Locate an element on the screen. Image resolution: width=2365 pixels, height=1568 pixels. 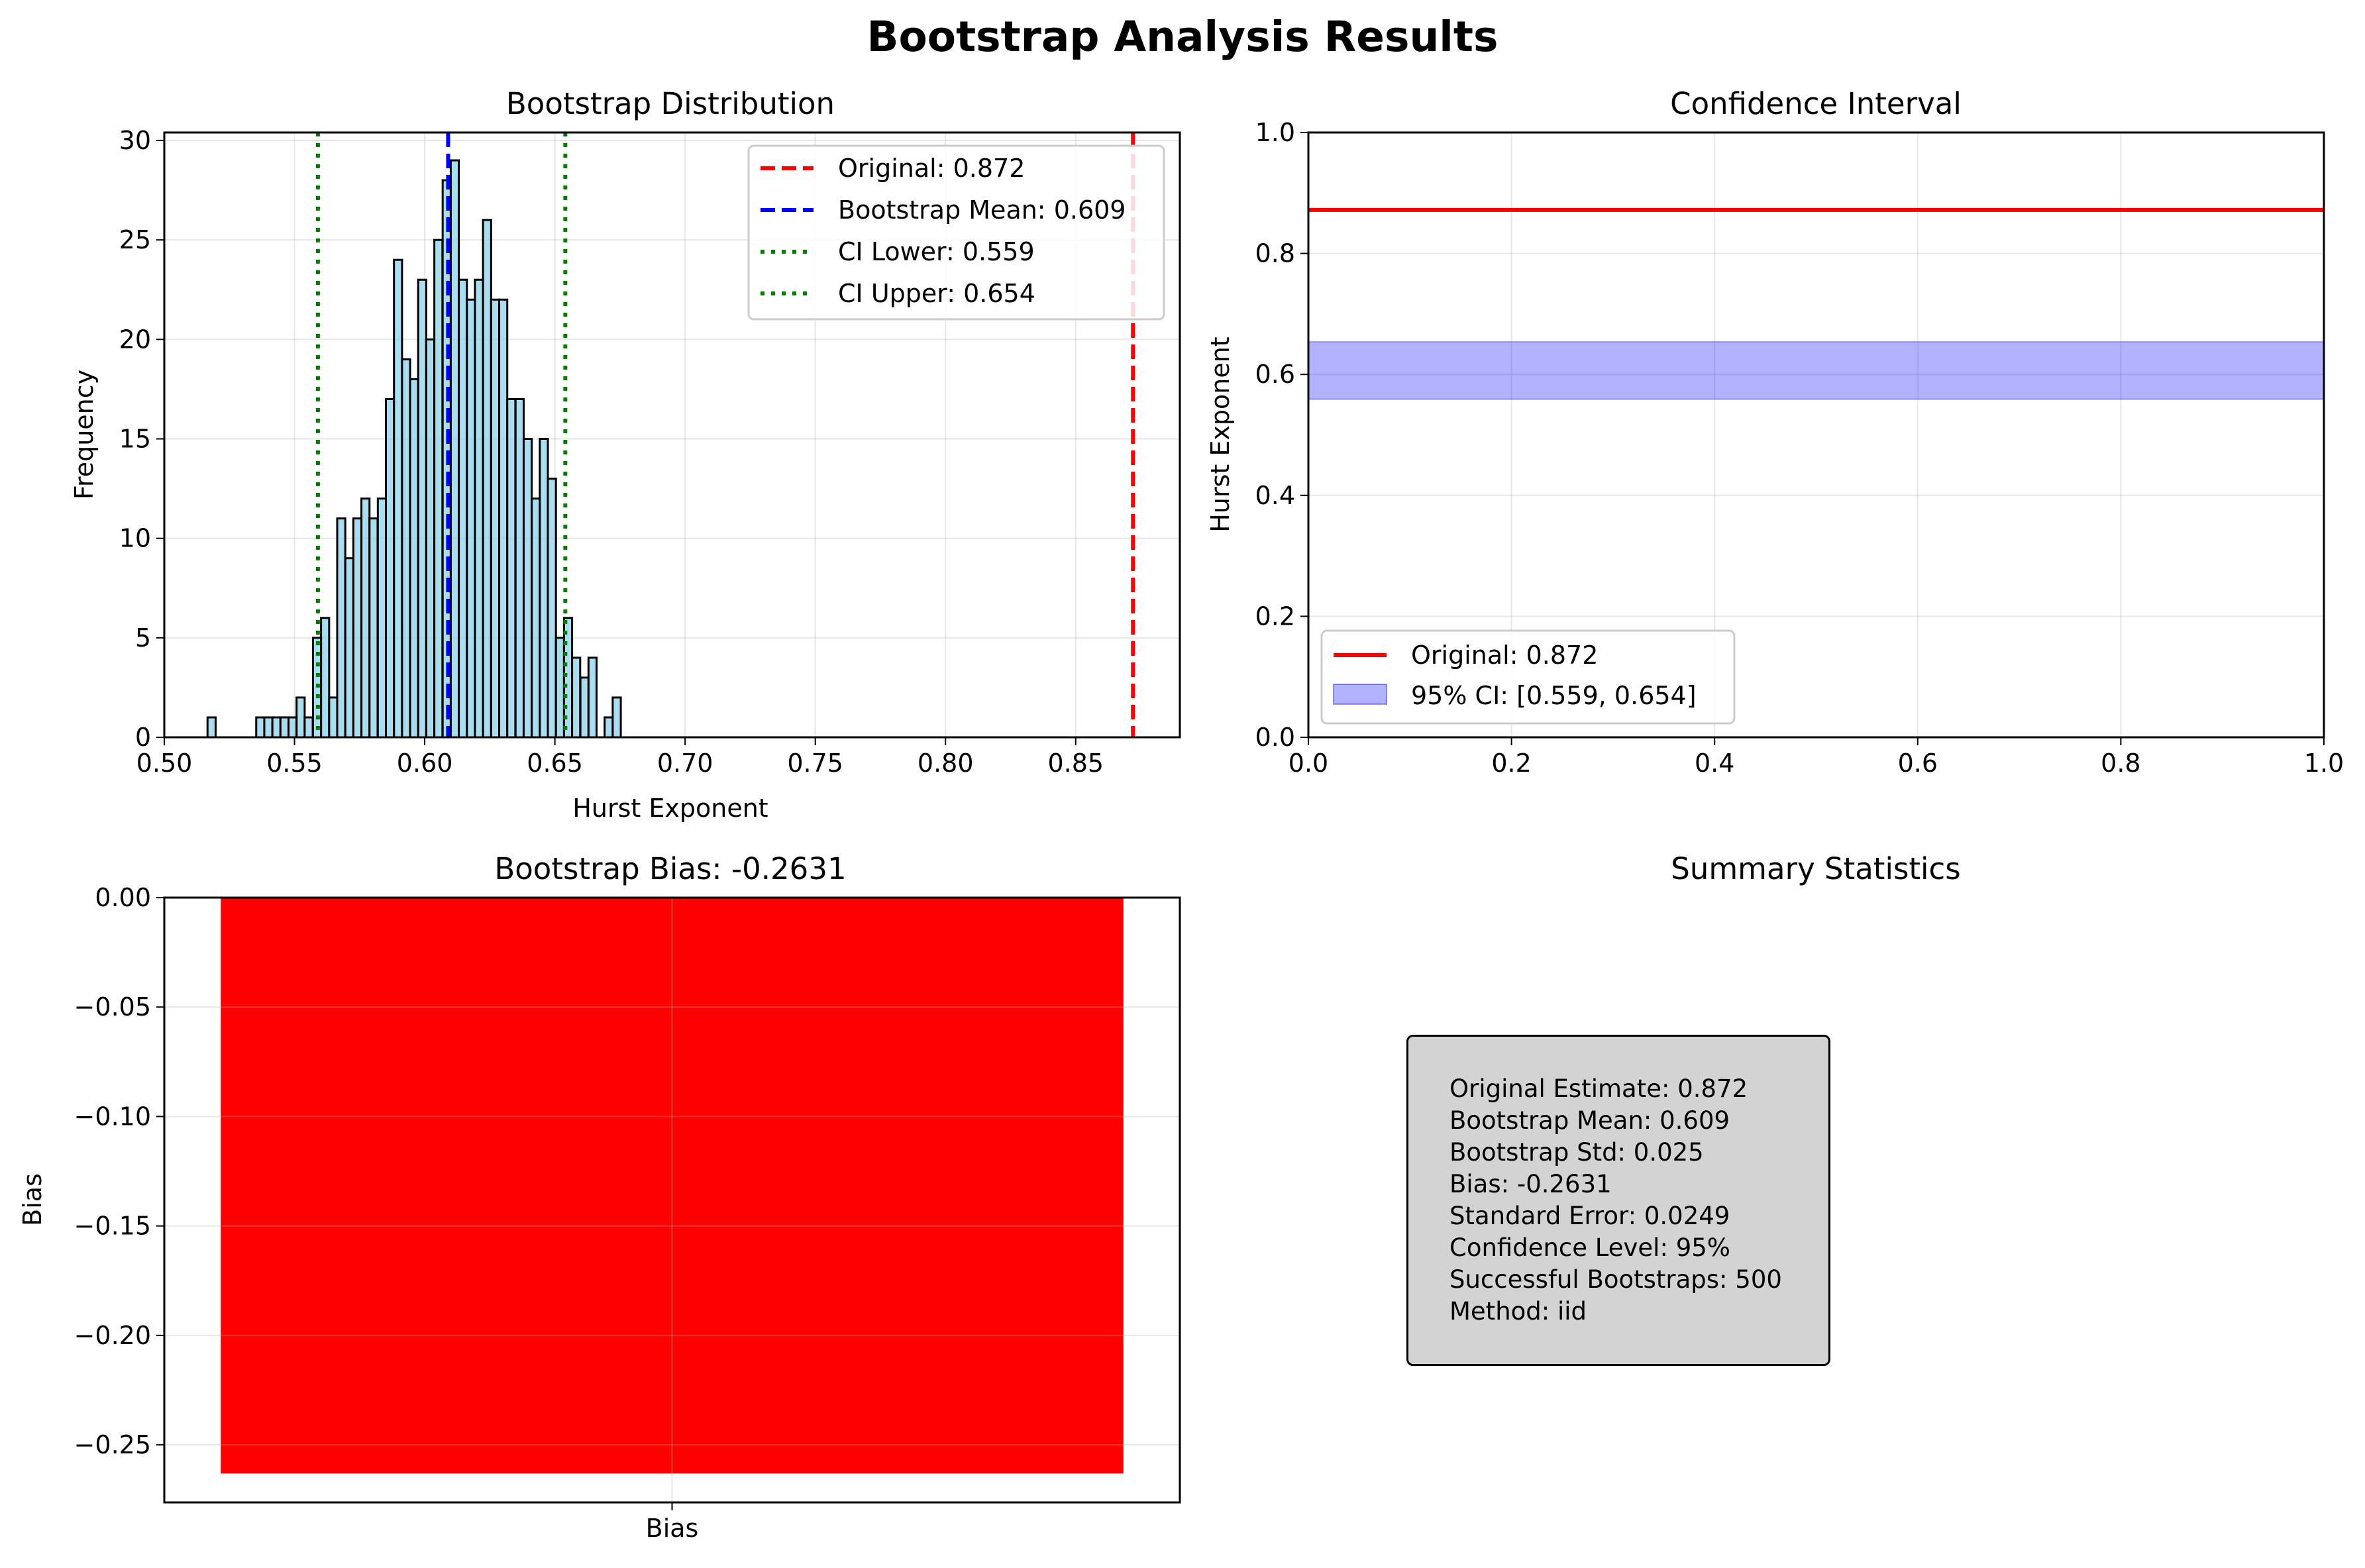
confidence-legend-box is located at coordinates (1528, 677).